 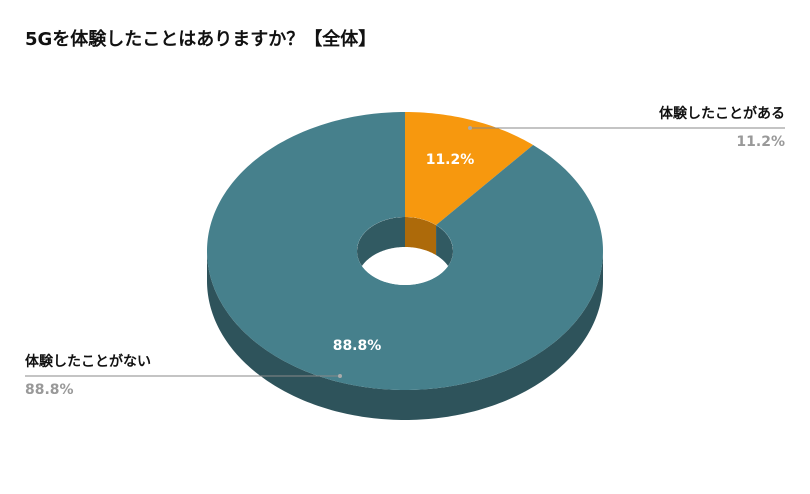 What do you see at coordinates (49, 390) in the screenshot?
I see `legend-value: 88.8%` at bounding box center [49, 390].